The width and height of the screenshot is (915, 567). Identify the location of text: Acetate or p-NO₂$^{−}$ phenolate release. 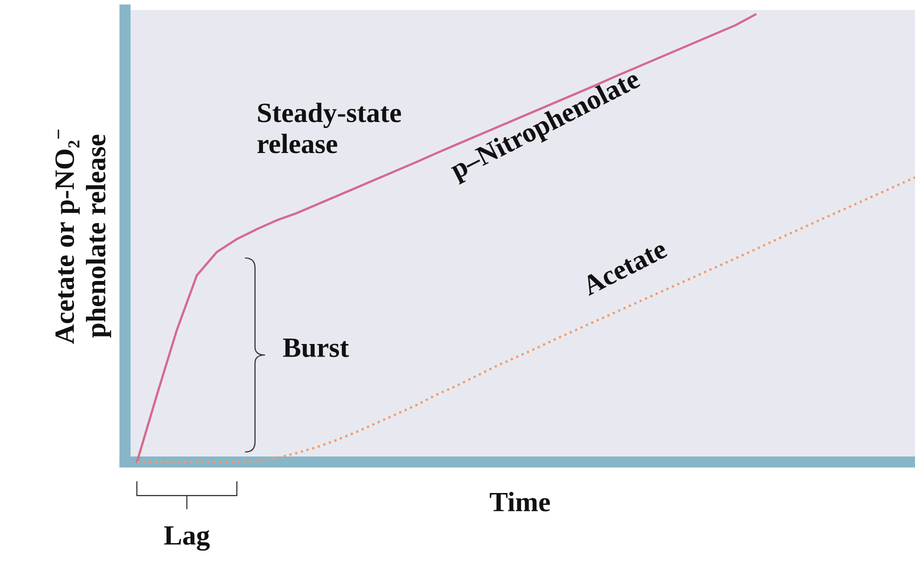
(83, 237).